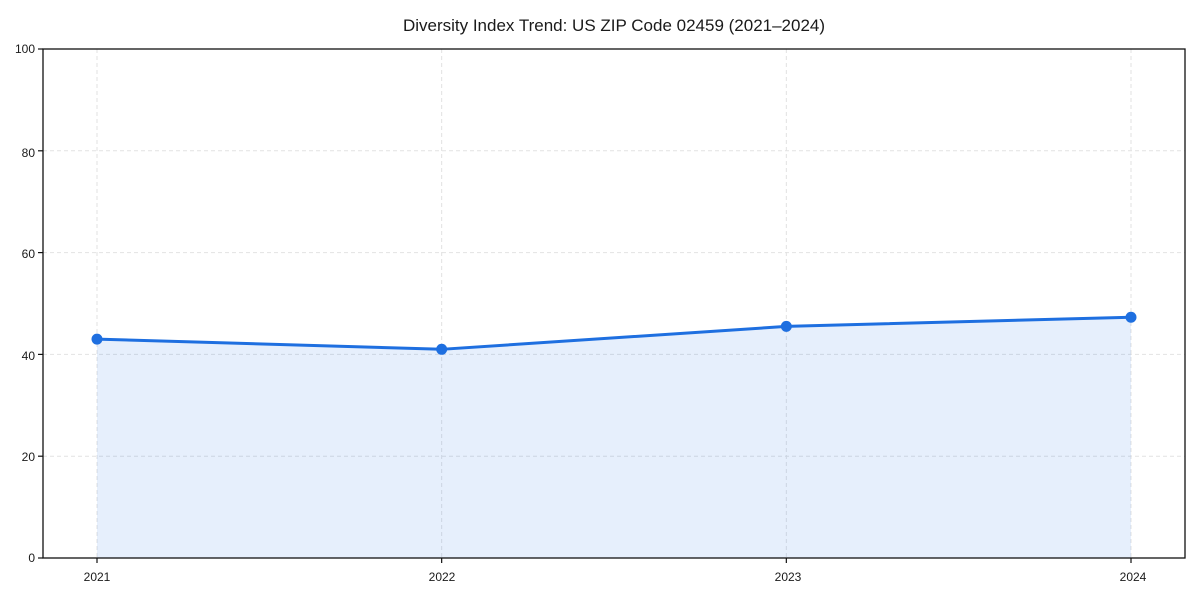 The height and width of the screenshot is (600, 1200). Describe the element at coordinates (1133, 577) in the screenshot. I see `x-tick-label: 2024` at that location.